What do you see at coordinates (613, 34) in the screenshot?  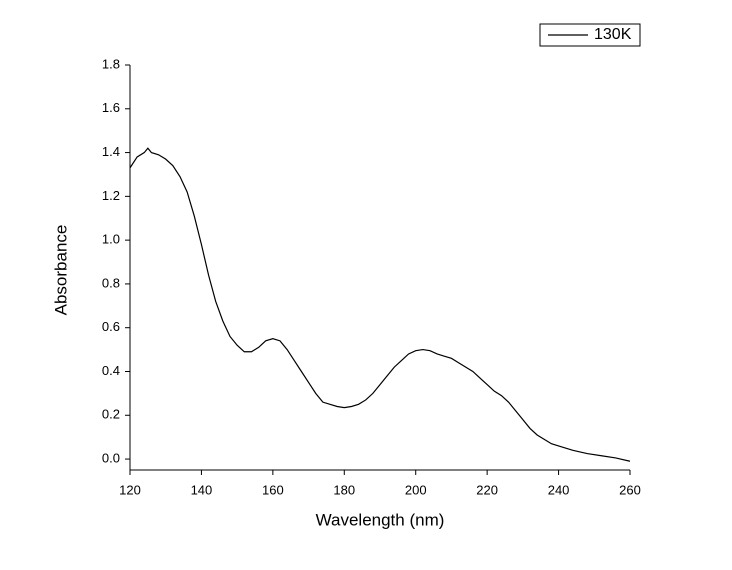 I see `legend-label: 130K` at bounding box center [613, 34].